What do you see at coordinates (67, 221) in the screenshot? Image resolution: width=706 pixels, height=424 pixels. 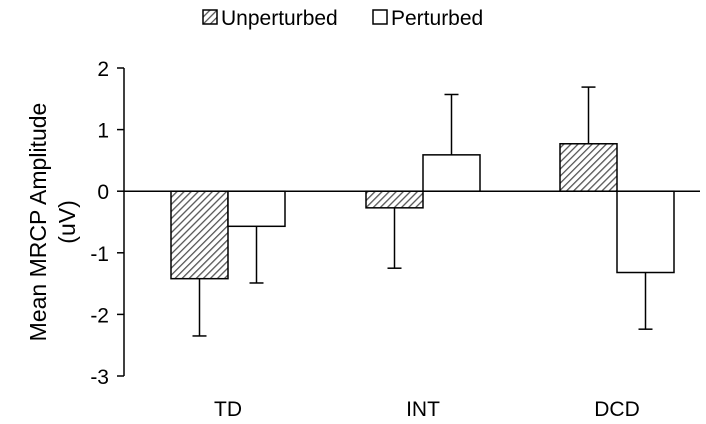 I see `y-axis-label-unit: (uV)` at bounding box center [67, 221].